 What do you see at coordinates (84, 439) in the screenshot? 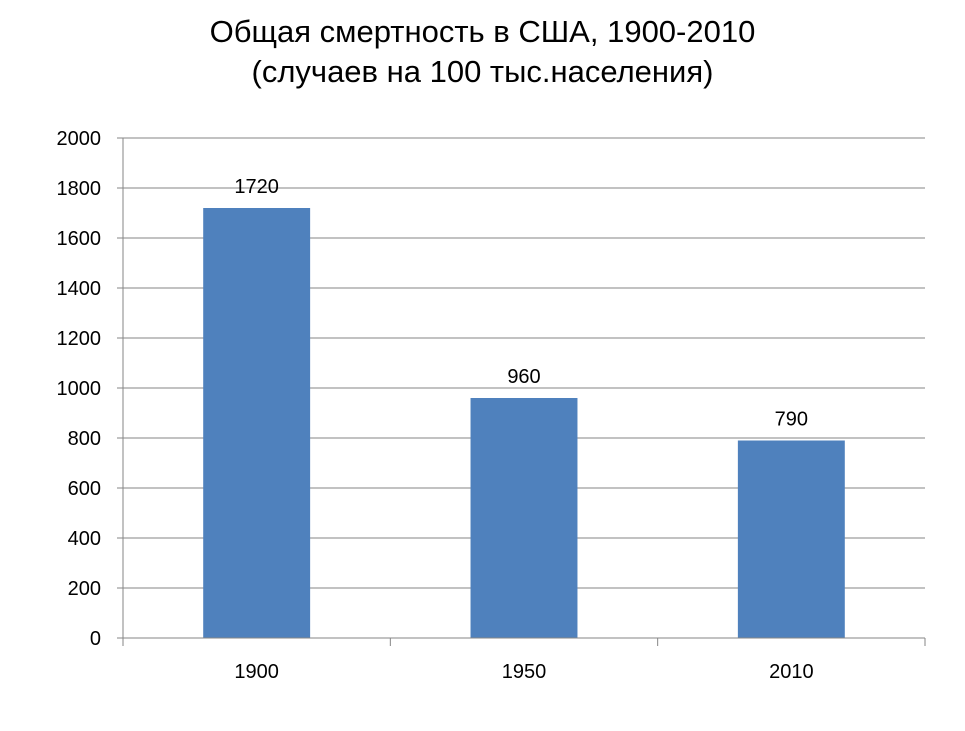
I see `y-tick-label-800: 800` at bounding box center [84, 439].